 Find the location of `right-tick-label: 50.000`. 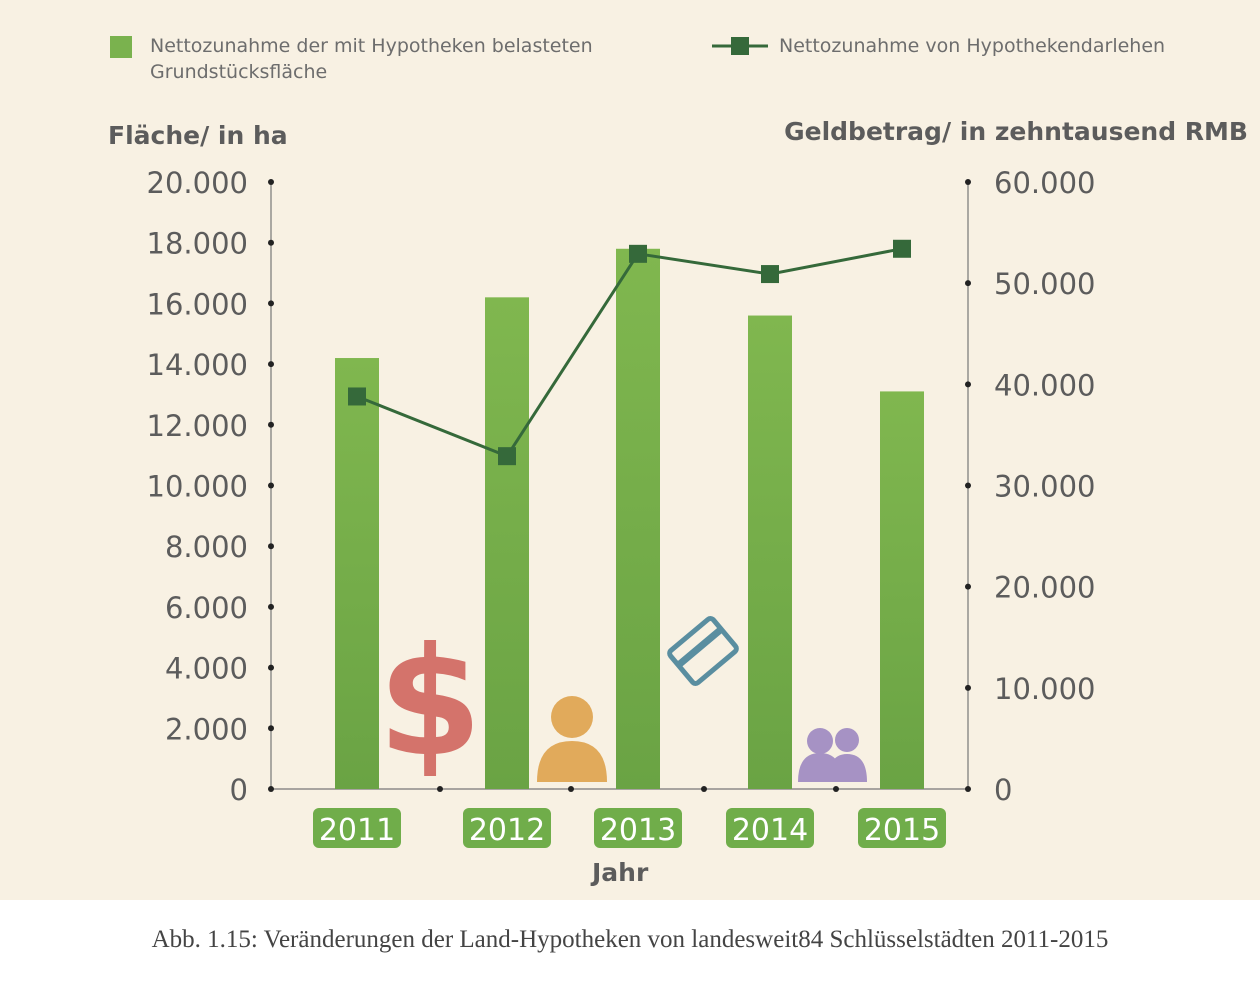

right-tick-label: 50.000 is located at coordinates (1044, 284).